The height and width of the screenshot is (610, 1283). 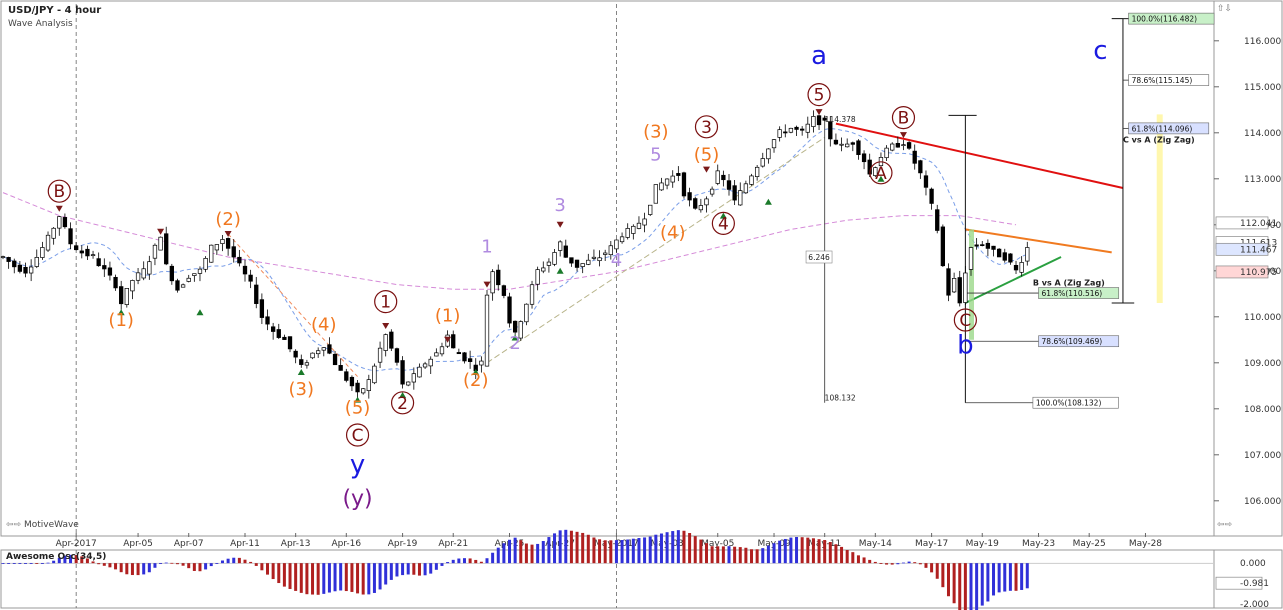 I want to click on axis-arrows-icon: ⇧⇩, so click(x=1225, y=9).